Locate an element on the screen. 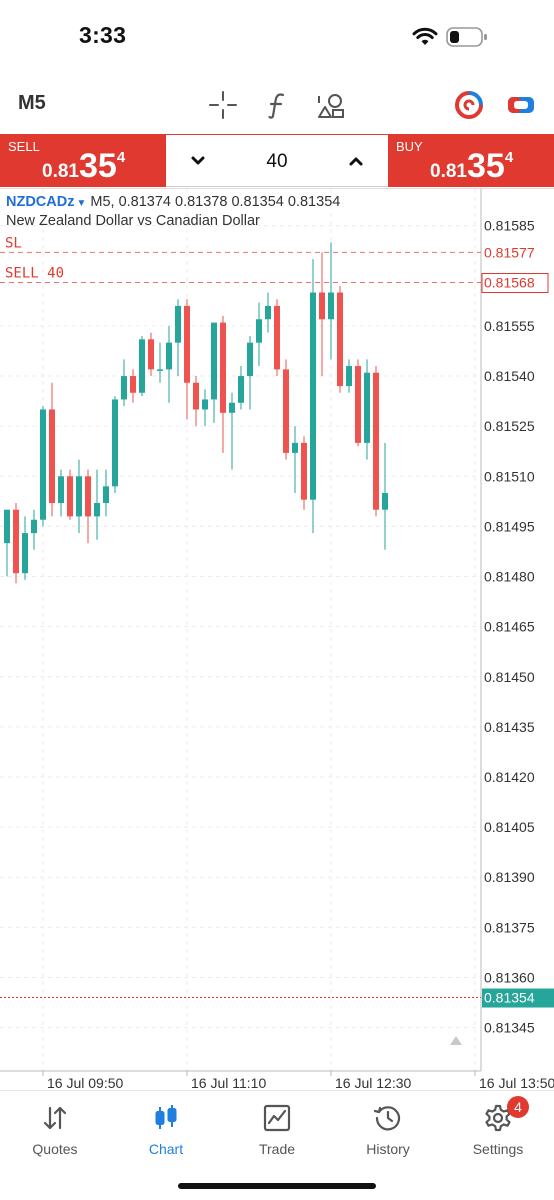 This screenshot has width=554, height=1200. order-price-marker is located at coordinates (515, 283).